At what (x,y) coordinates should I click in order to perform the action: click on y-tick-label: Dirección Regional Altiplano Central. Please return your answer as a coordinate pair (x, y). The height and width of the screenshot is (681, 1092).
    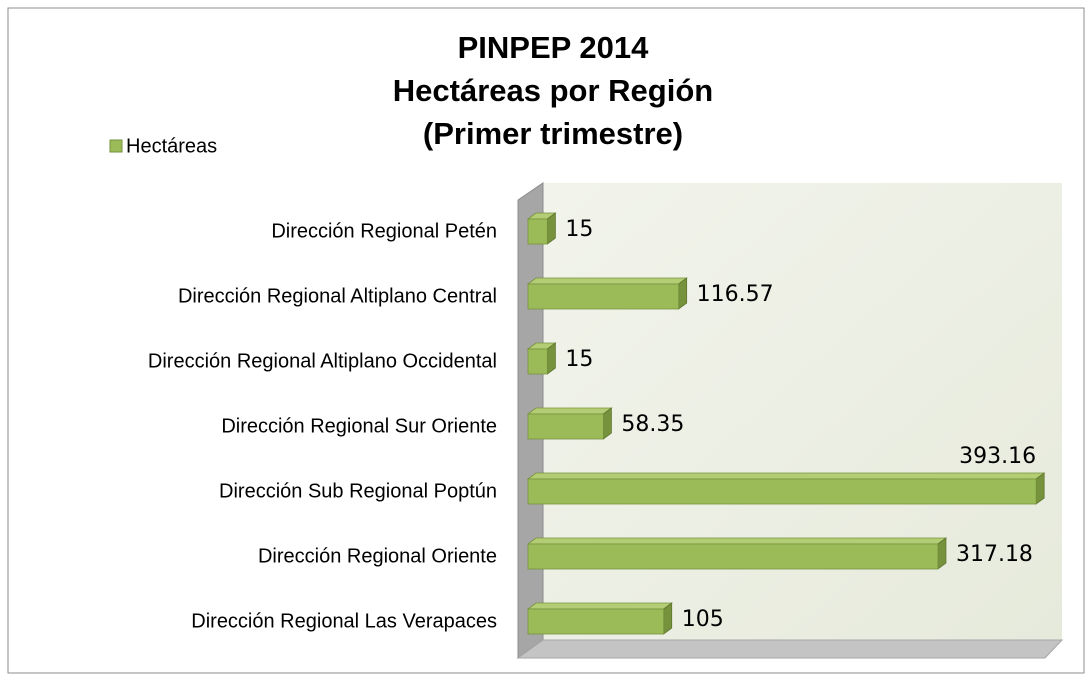
    Looking at the image, I should click on (337, 296).